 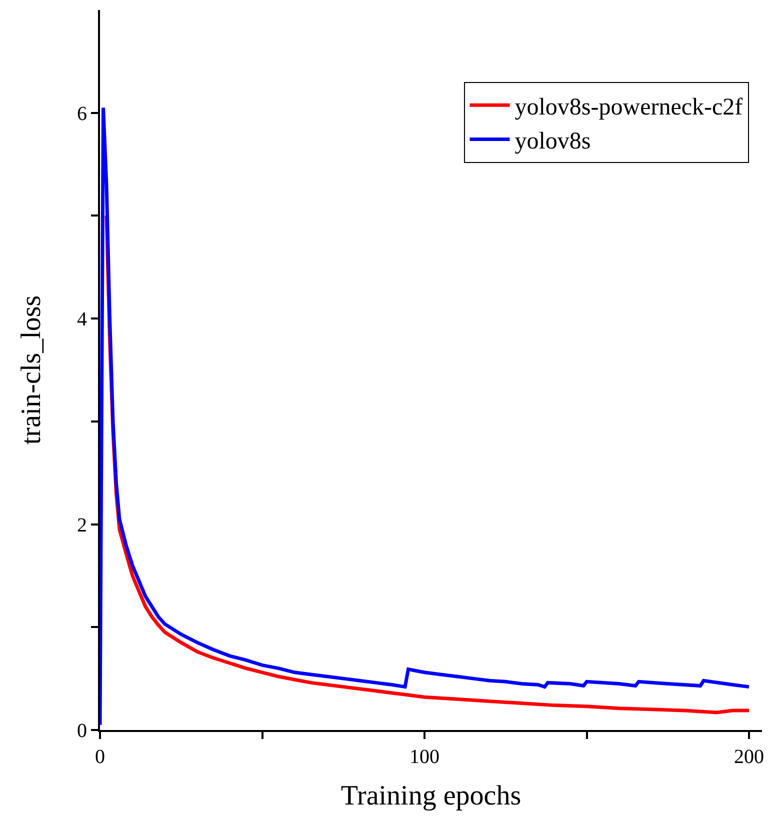 I want to click on legend-label: yolov8s, so click(x=552, y=141).